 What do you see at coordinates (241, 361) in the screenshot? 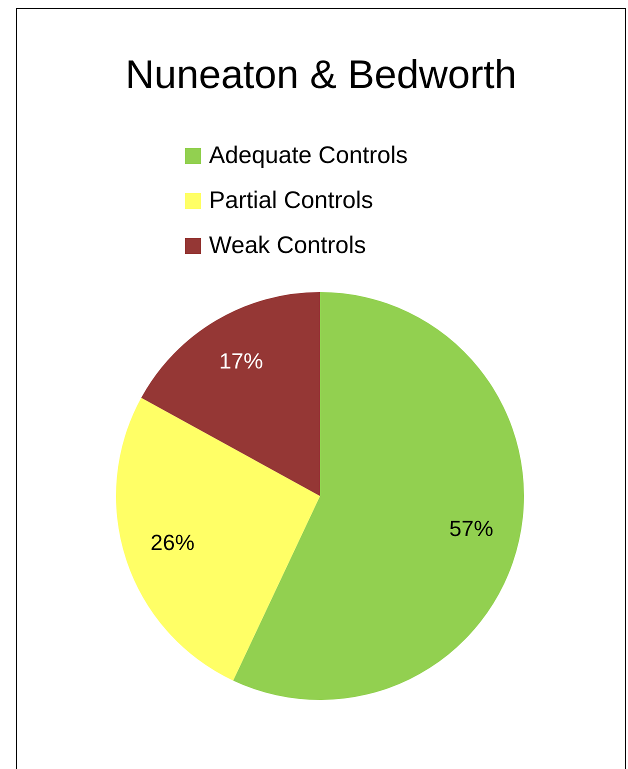
I see `data-label: 17%` at bounding box center [241, 361].